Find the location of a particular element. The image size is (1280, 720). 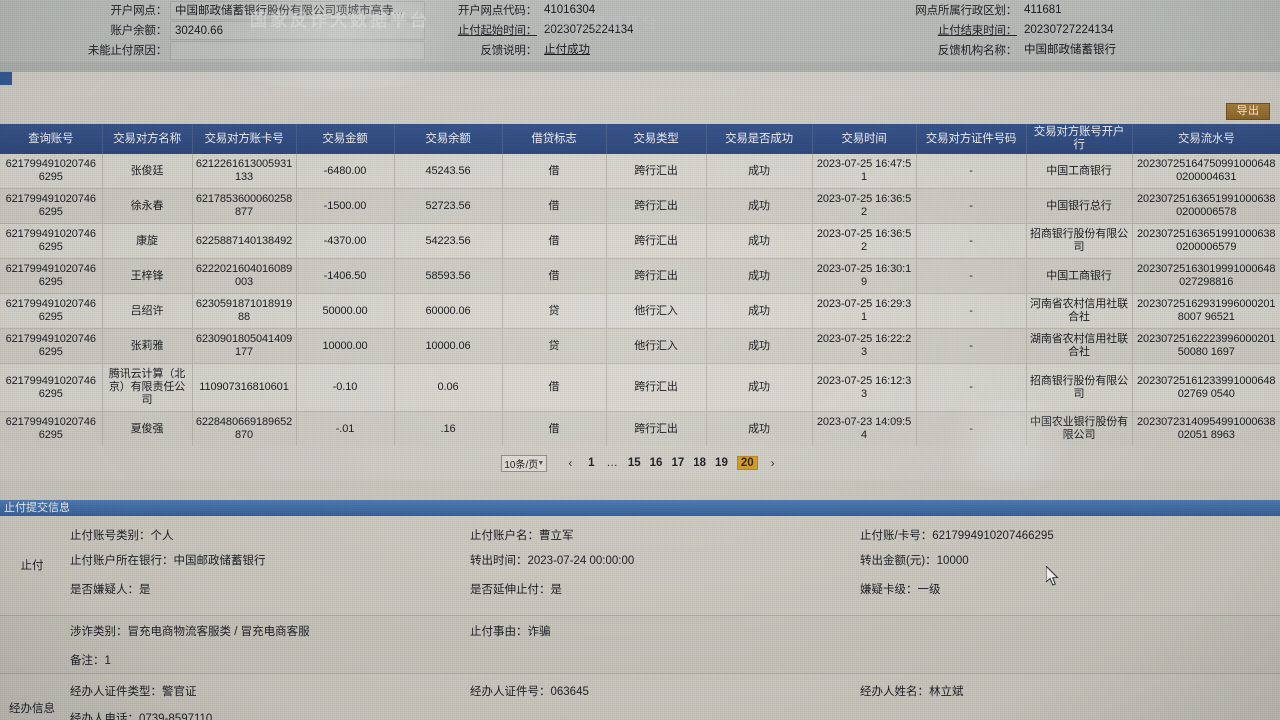

page-button-current: 20 is located at coordinates (747, 463).